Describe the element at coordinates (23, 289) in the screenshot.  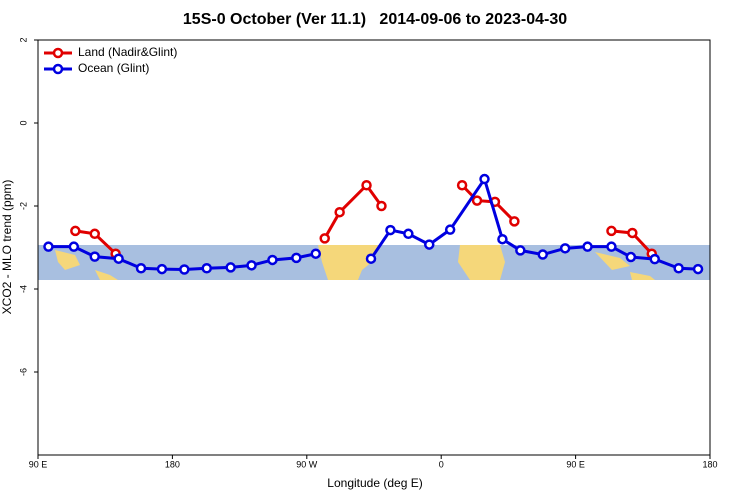
I see `y-tick-label: -4` at that location.